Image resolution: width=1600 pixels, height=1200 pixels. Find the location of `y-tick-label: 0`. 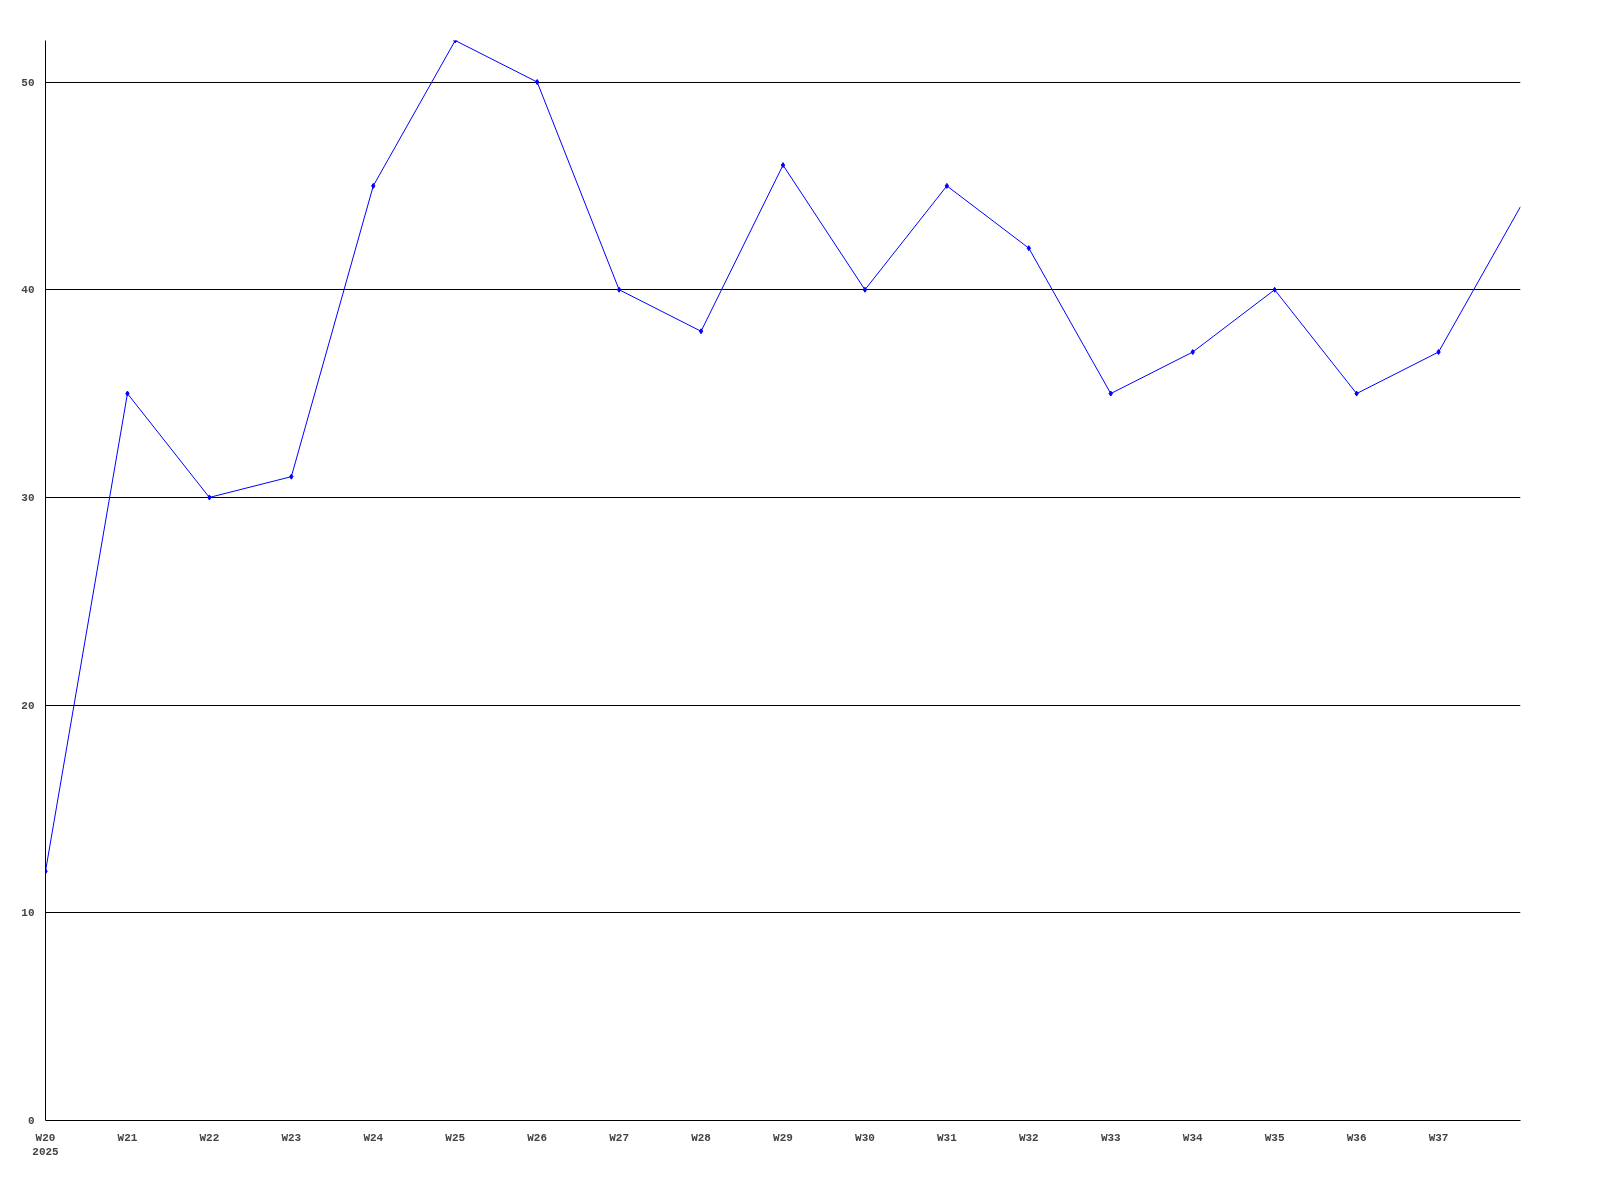

y-tick-label: 0 is located at coordinates (31, 1121).